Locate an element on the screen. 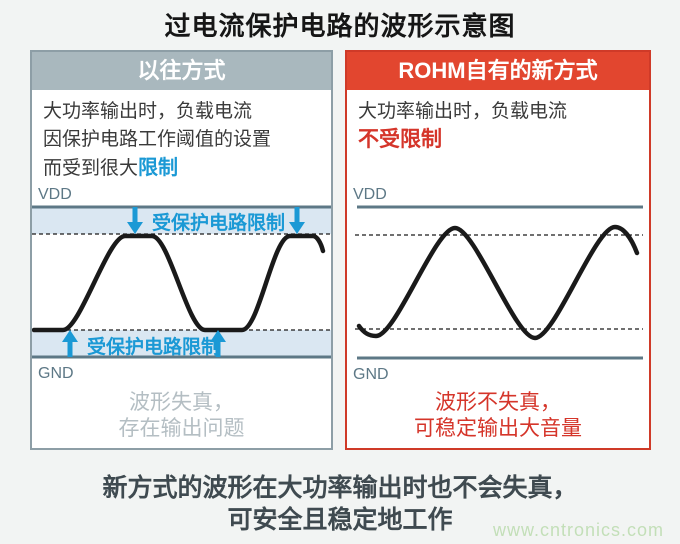 The image size is (680, 544). panel-rohm-description: 大功率输出时，负载电流 不受限制 is located at coordinates (500, 126).